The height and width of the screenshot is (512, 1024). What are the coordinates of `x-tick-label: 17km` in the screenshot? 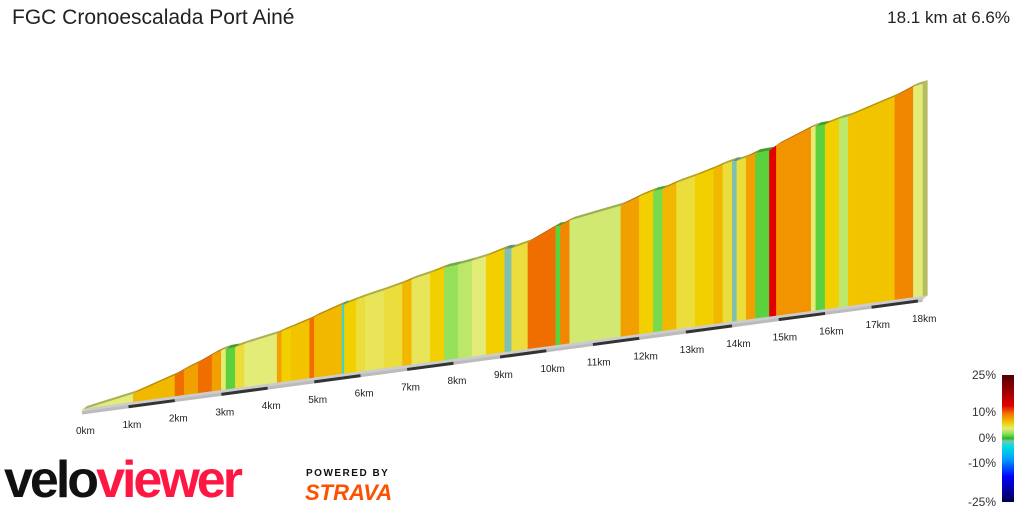 It's located at (878, 325).